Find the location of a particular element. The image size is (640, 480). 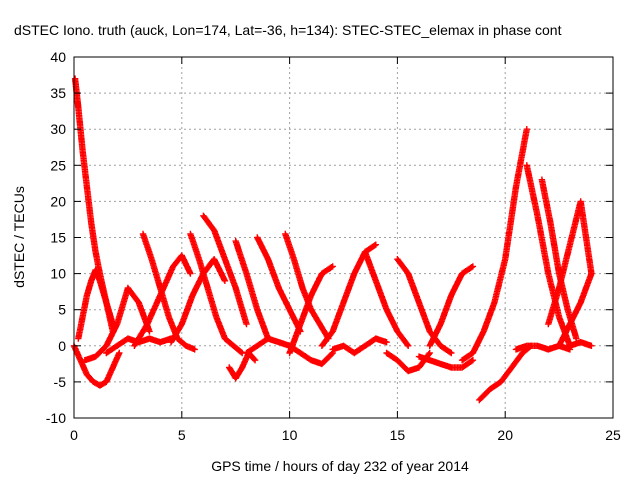

x-axis-title: GPS time / hours of day 232 of year 2014 is located at coordinates (340, 466).